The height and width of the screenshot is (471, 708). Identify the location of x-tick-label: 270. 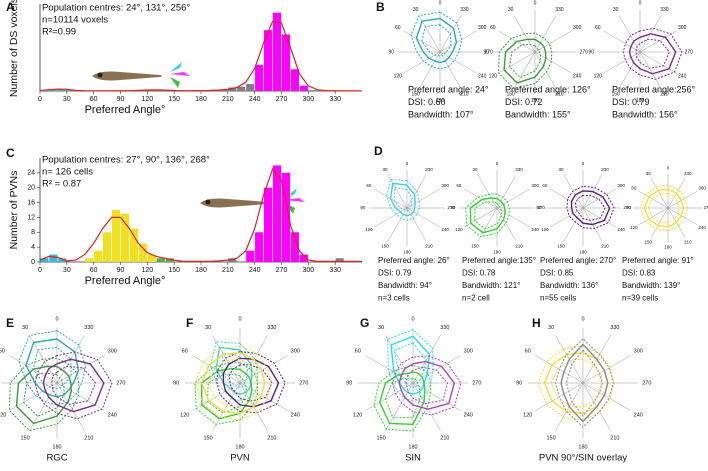
(282, 270).